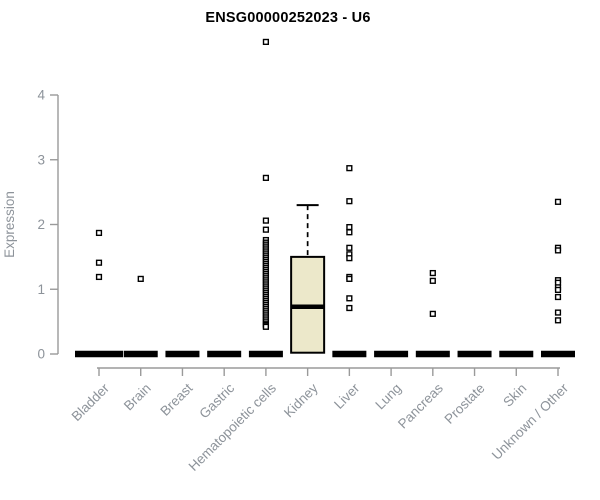  What do you see at coordinates (288, 18) in the screenshot?
I see `chart-title: ENSG00000252023 - U6` at bounding box center [288, 18].